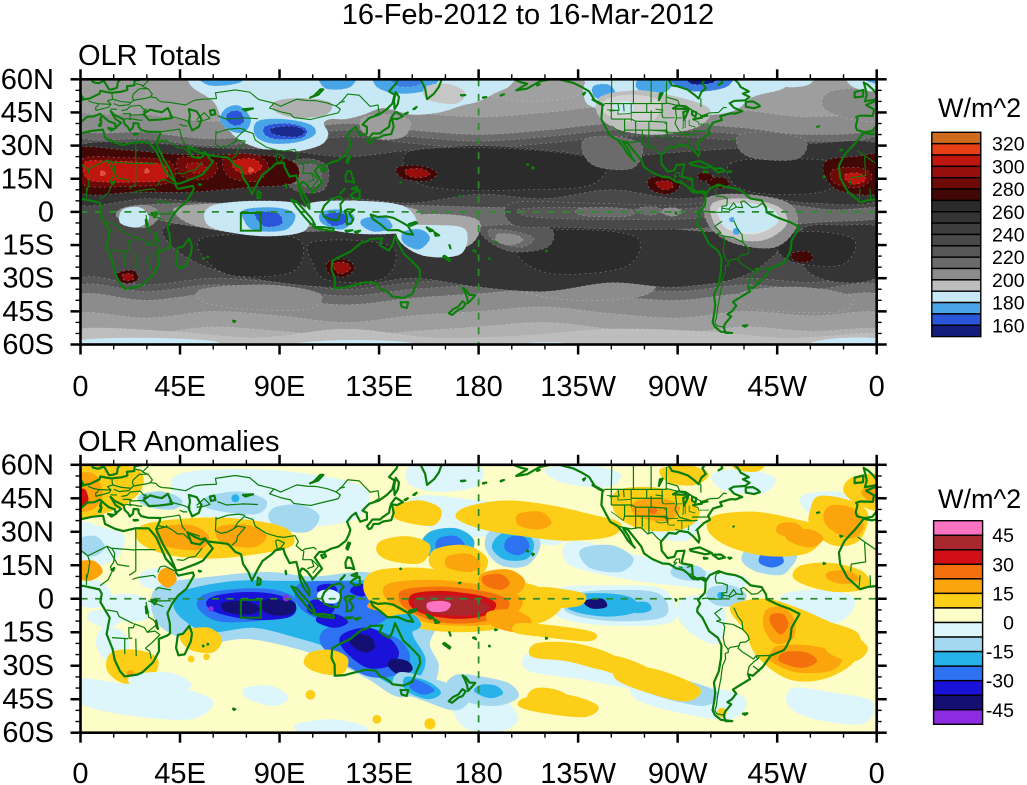 The width and height of the screenshot is (1027, 785). Describe the element at coordinates (1008, 326) in the screenshot. I see `svg-text: 160` at that location.